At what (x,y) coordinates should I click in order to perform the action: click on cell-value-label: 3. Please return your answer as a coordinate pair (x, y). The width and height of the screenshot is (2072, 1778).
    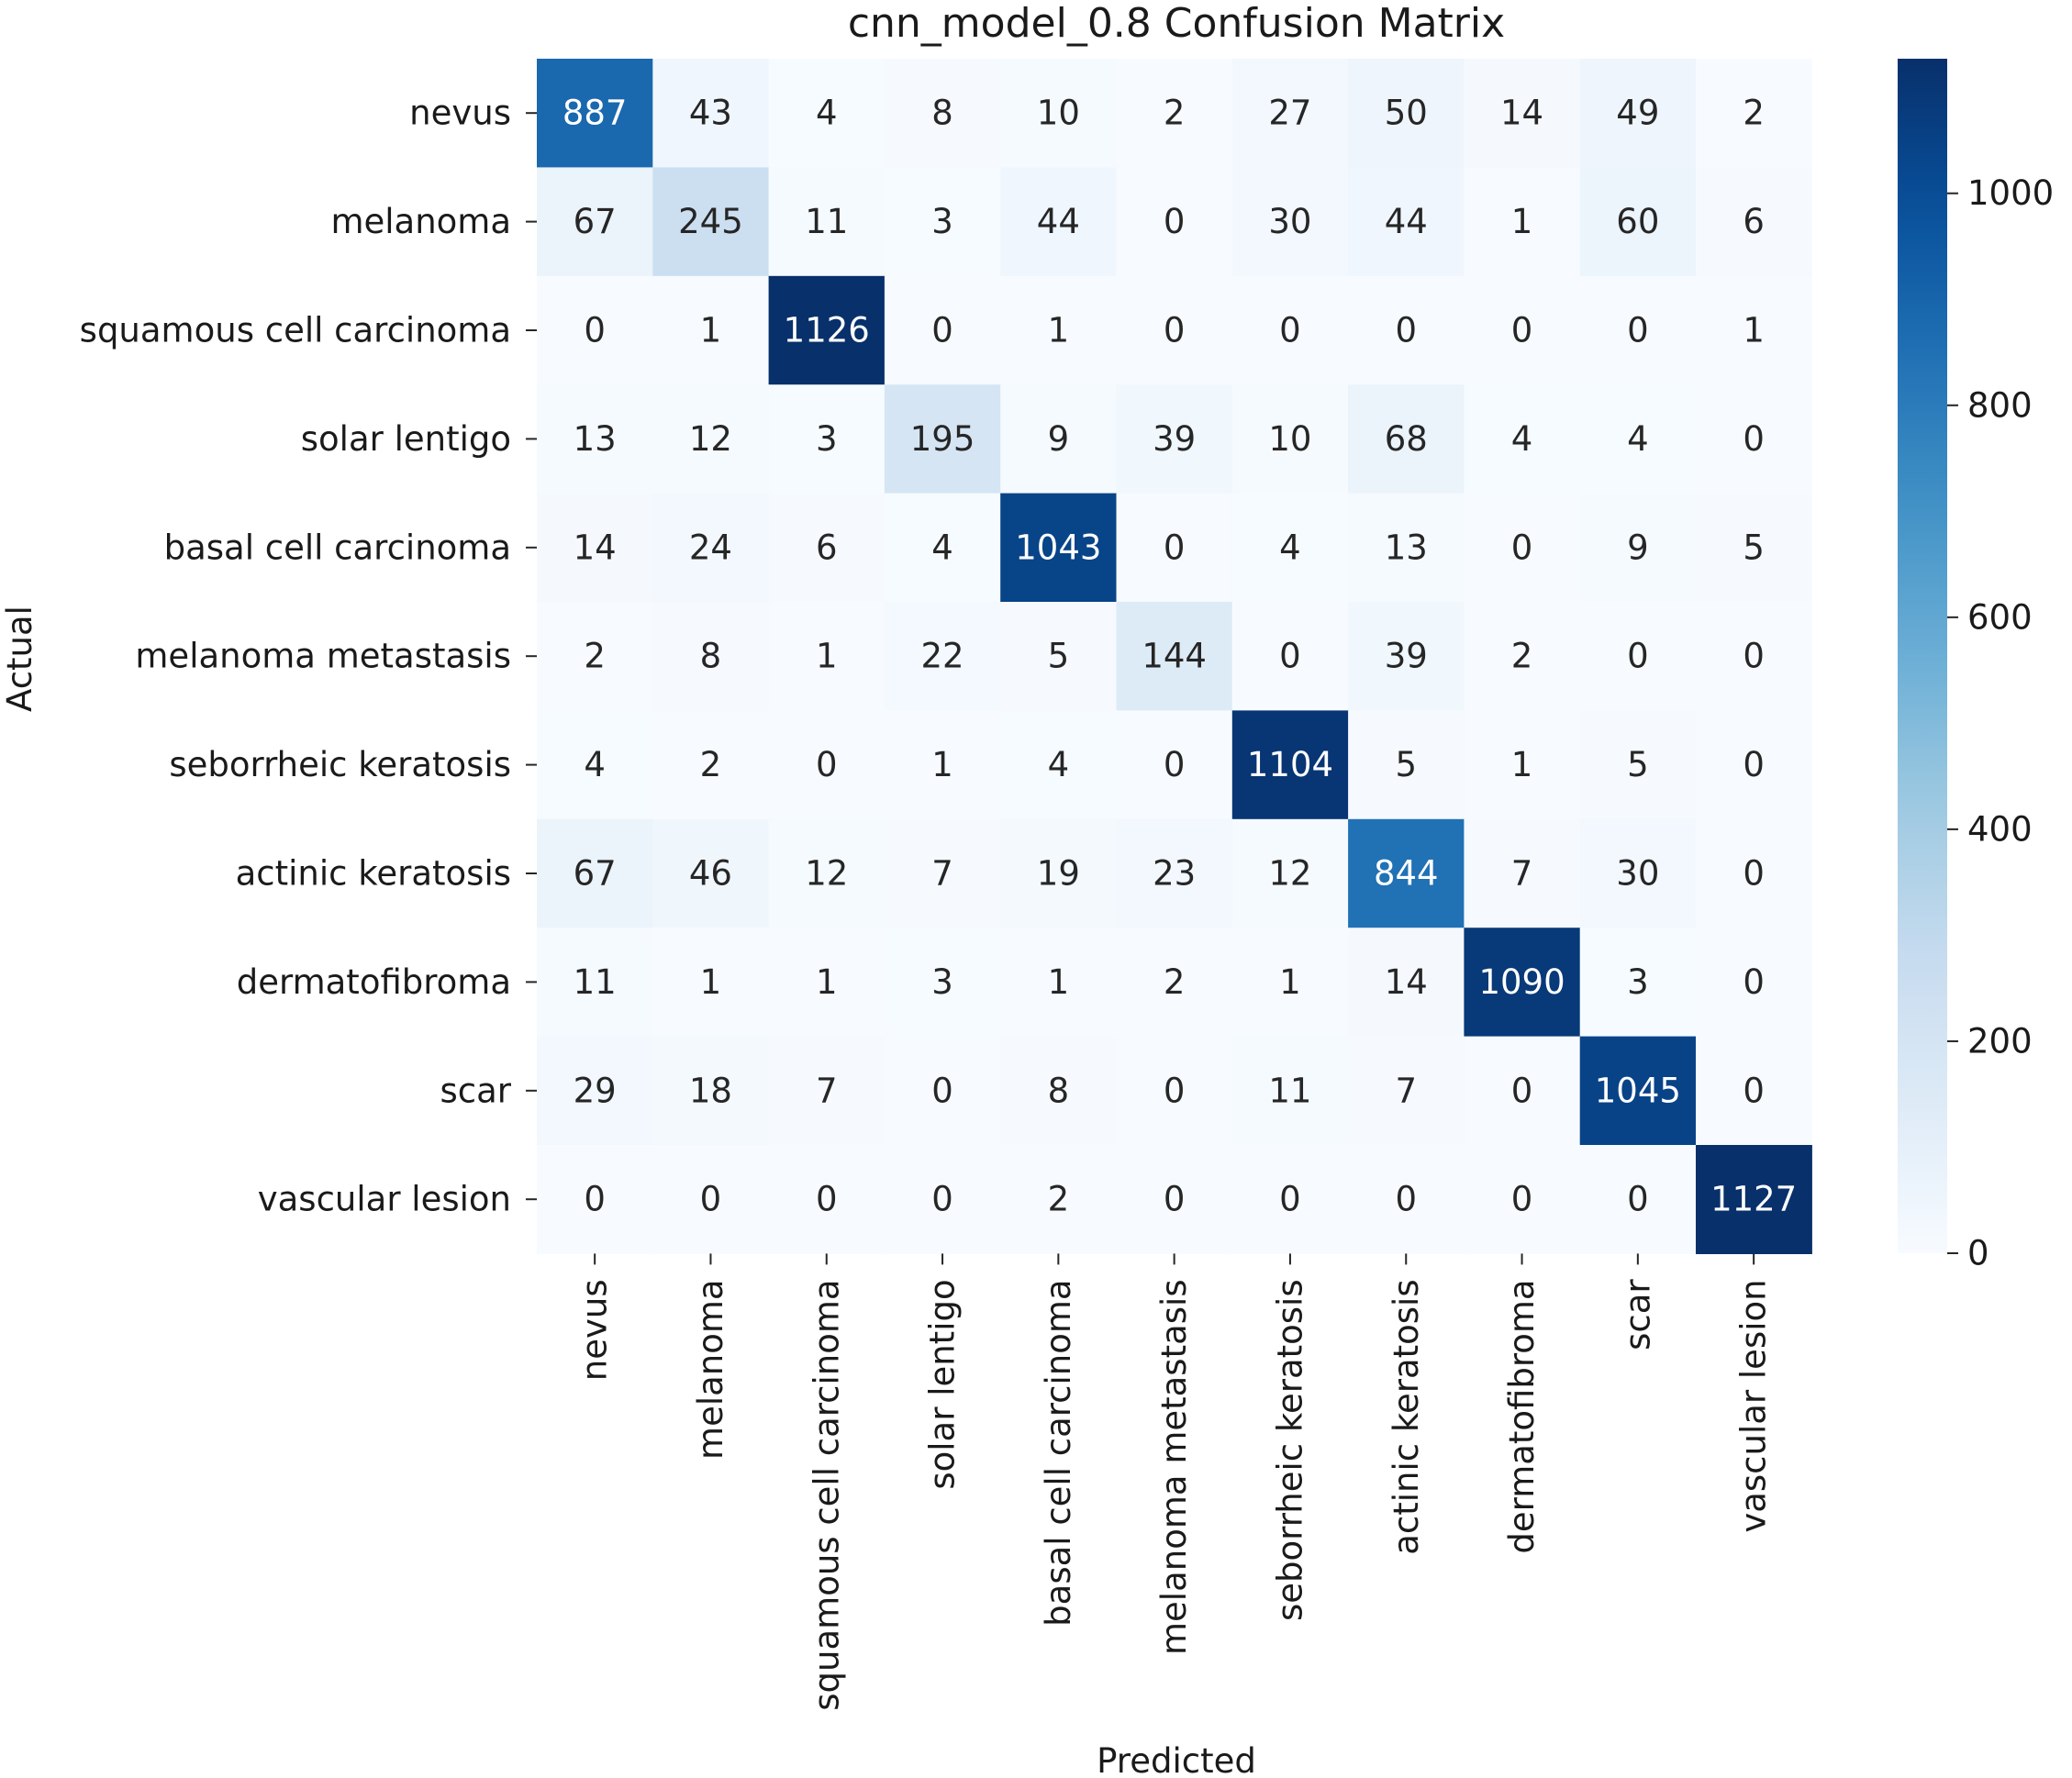
    Looking at the image, I should click on (827, 439).